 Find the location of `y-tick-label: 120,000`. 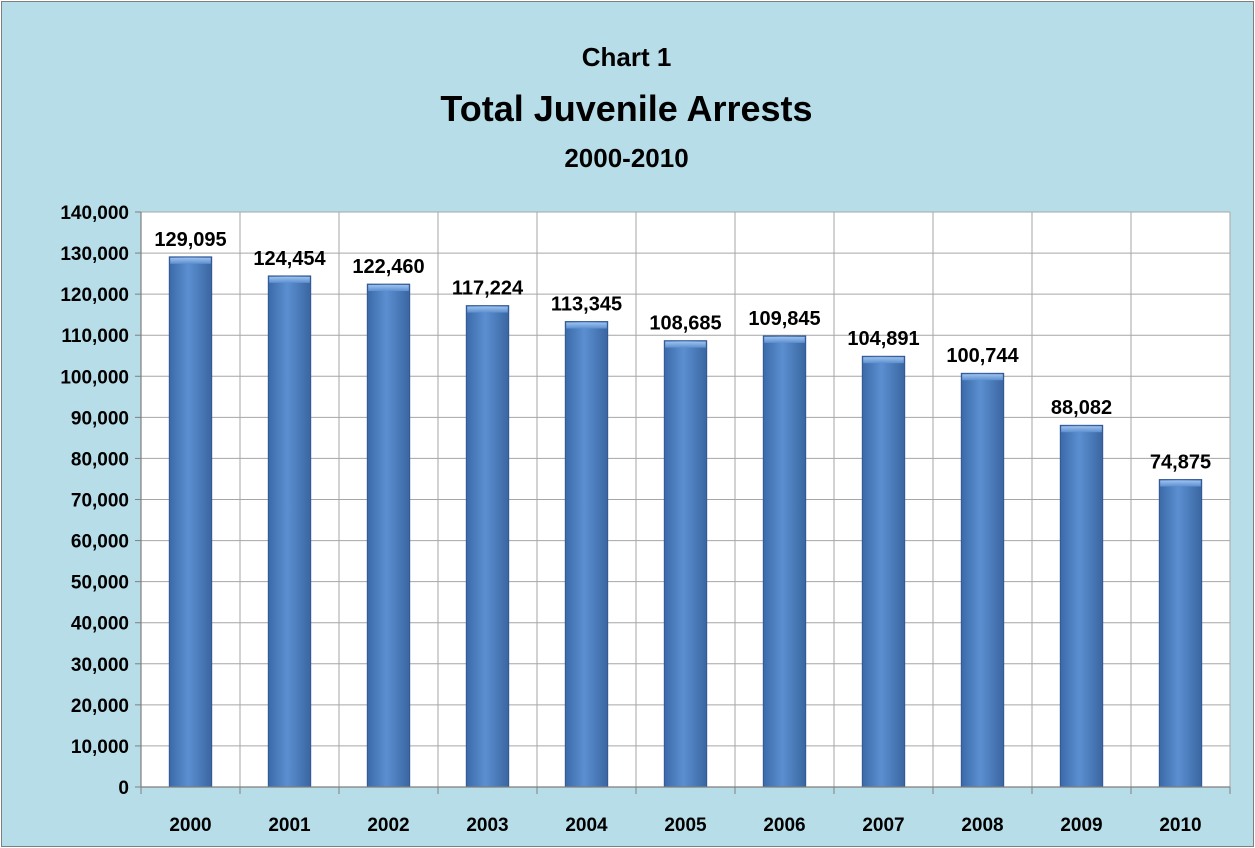

y-tick-label: 120,000 is located at coordinates (94, 295).